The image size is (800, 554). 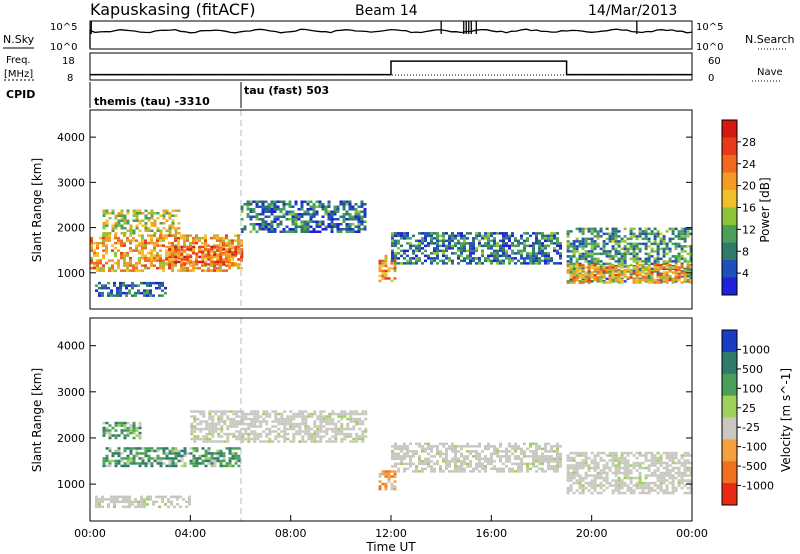 What do you see at coordinates (364, 27) in the screenshot?
I see `nsky-spikes` at bounding box center [364, 27].